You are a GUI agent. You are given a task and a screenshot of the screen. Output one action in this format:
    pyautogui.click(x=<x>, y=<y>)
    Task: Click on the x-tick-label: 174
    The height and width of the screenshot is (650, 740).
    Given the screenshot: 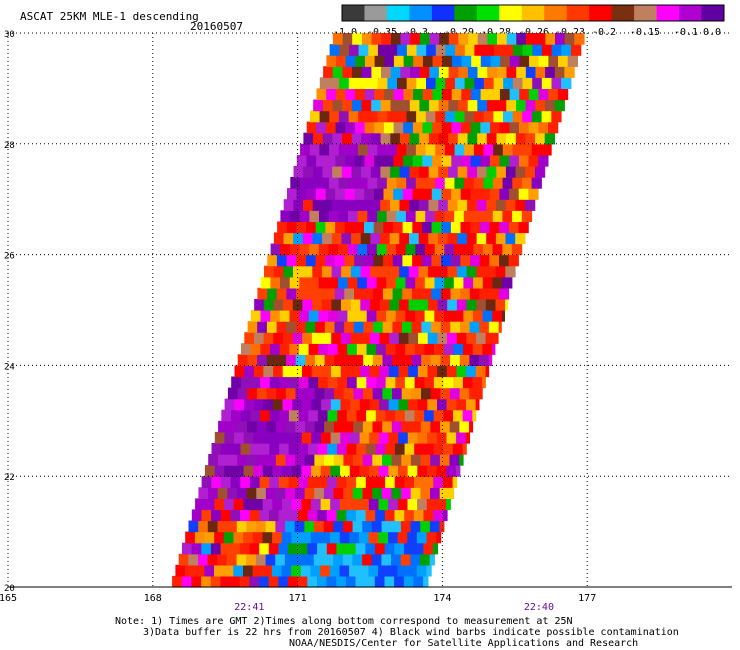 What is the action you would take?
    pyautogui.click(x=442, y=598)
    